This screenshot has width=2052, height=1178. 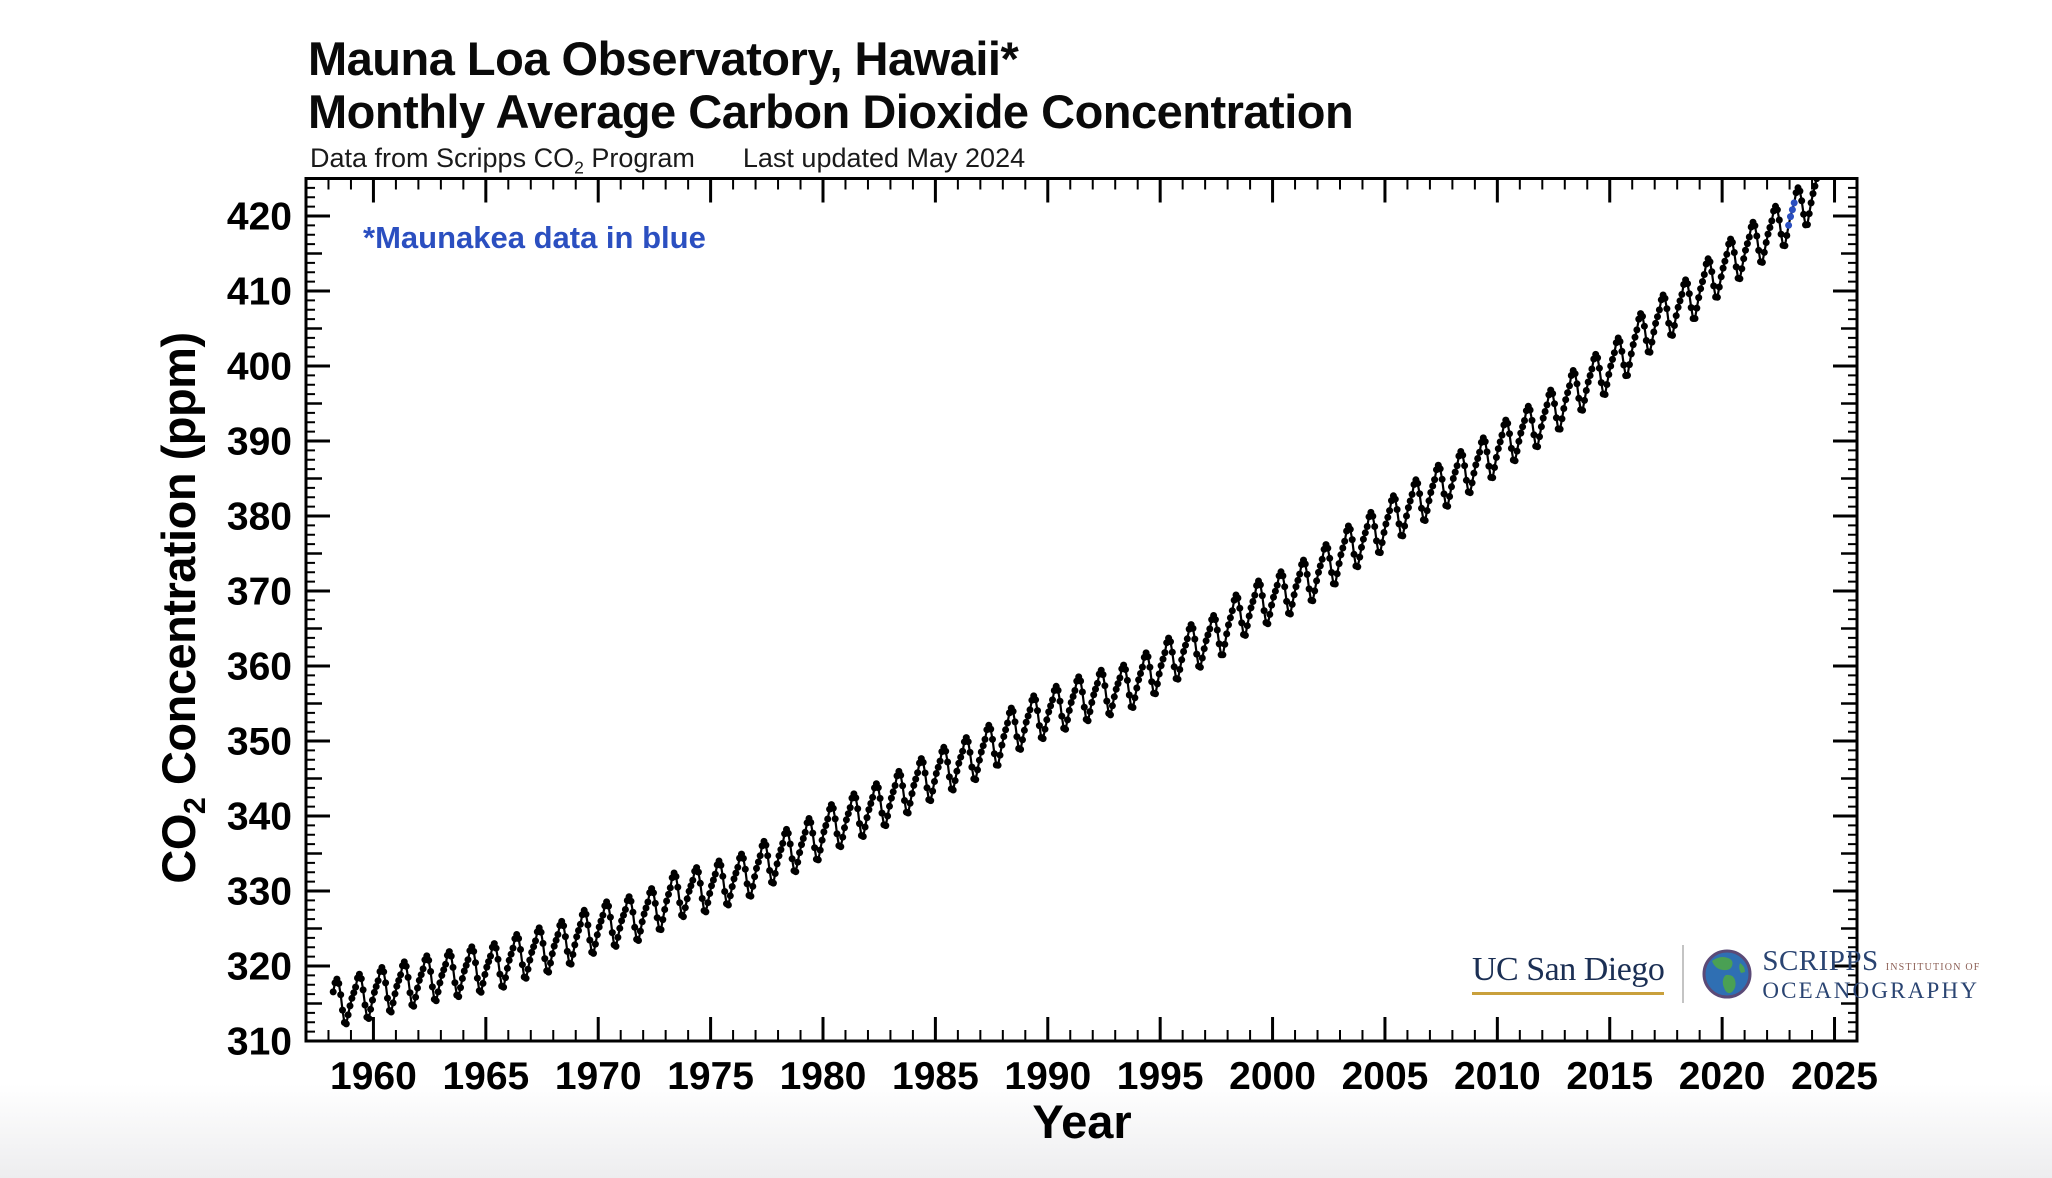 I want to click on maunakea-points, so click(x=1791, y=214).